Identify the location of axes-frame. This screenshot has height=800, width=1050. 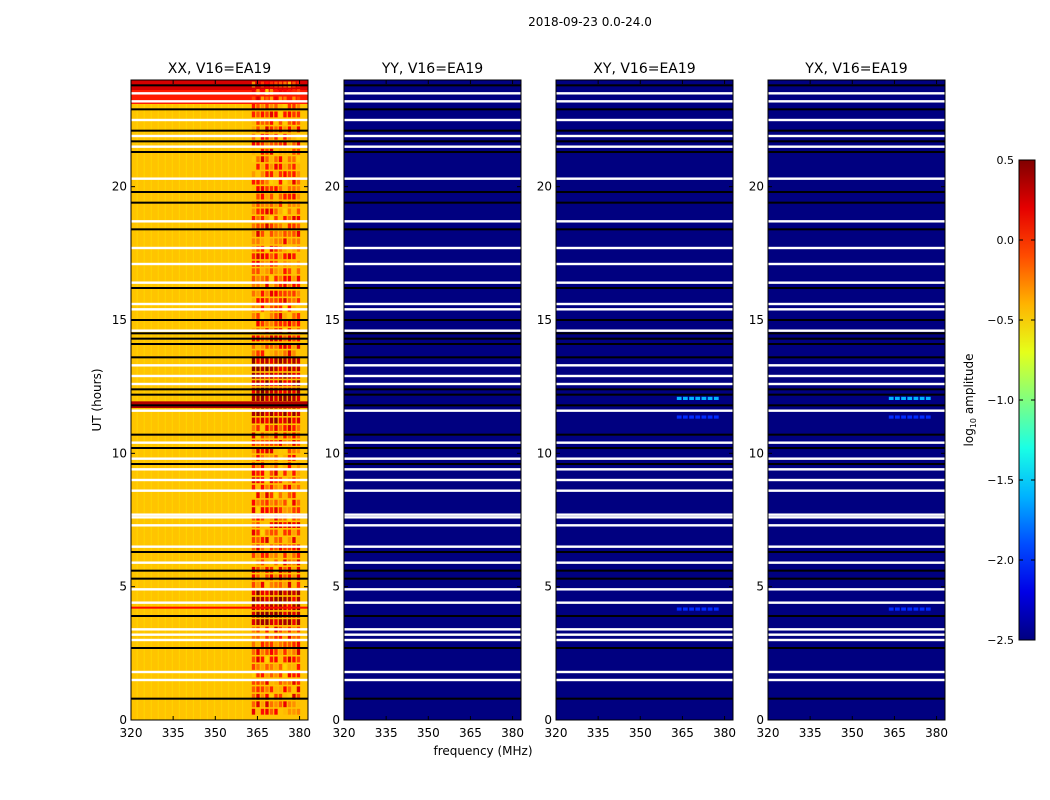
(856, 400).